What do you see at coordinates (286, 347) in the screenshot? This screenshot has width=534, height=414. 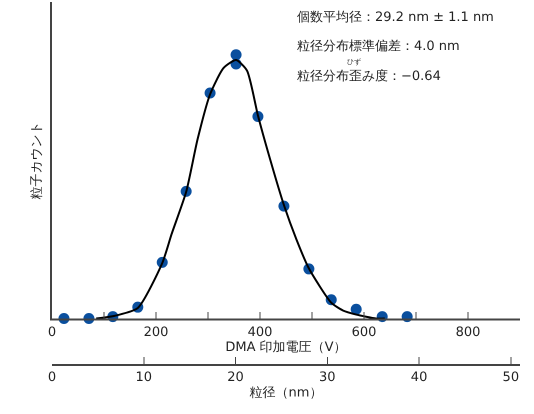 I see `x-axis-title: DMA 印加電圧（V）` at bounding box center [286, 347].